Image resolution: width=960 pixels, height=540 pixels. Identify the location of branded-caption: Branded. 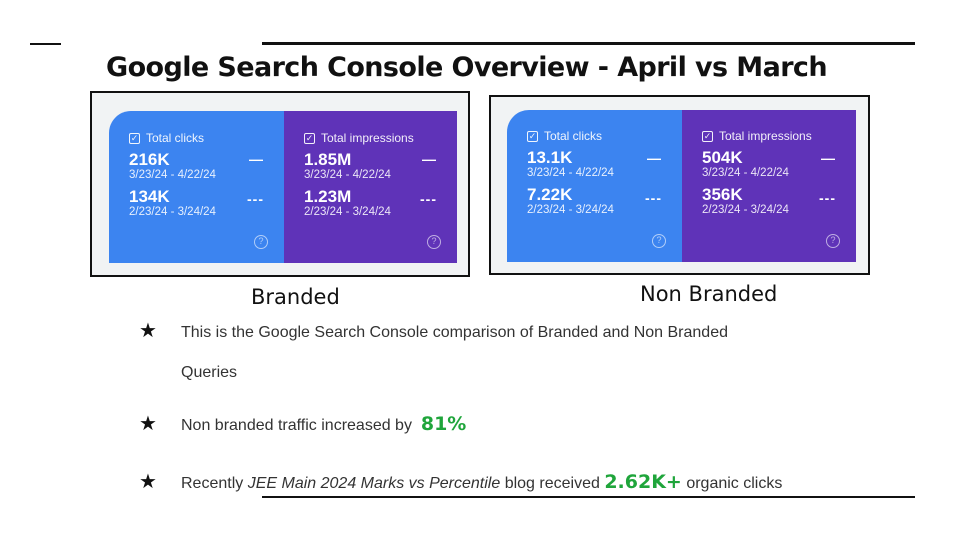
(295, 297).